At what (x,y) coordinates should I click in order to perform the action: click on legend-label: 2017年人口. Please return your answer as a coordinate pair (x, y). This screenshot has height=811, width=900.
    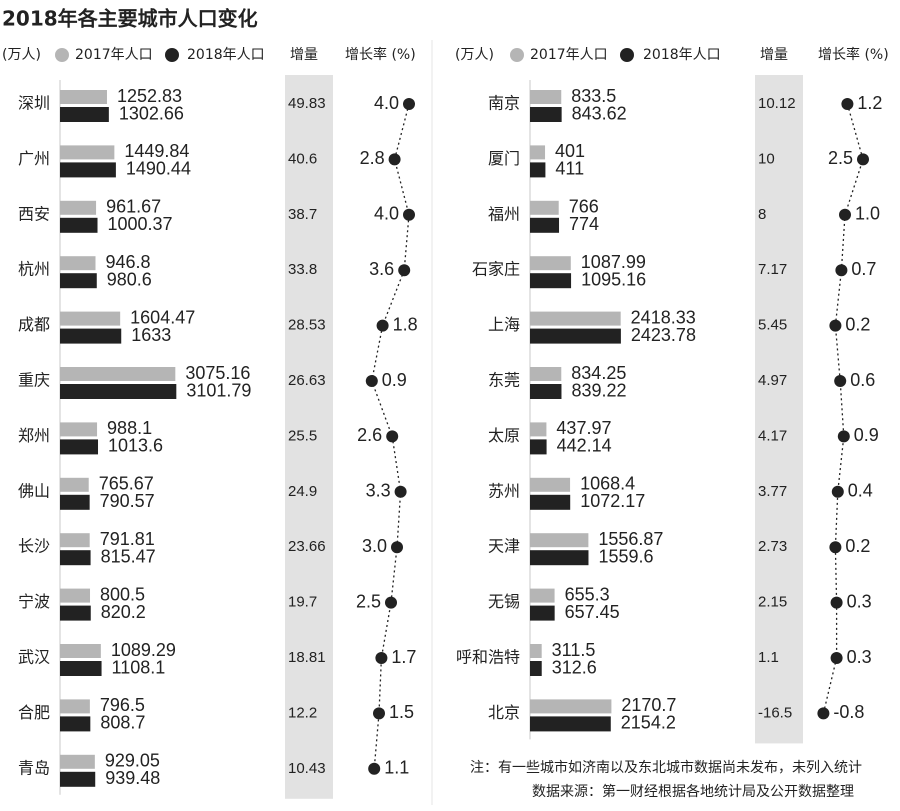
    Looking at the image, I should click on (114, 55).